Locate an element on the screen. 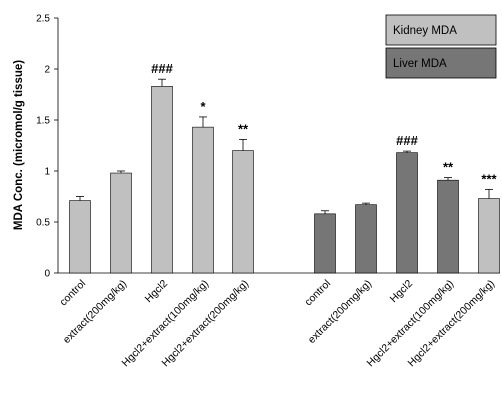  legend: Kidney MDA Liver MDA is located at coordinates (441, 46).